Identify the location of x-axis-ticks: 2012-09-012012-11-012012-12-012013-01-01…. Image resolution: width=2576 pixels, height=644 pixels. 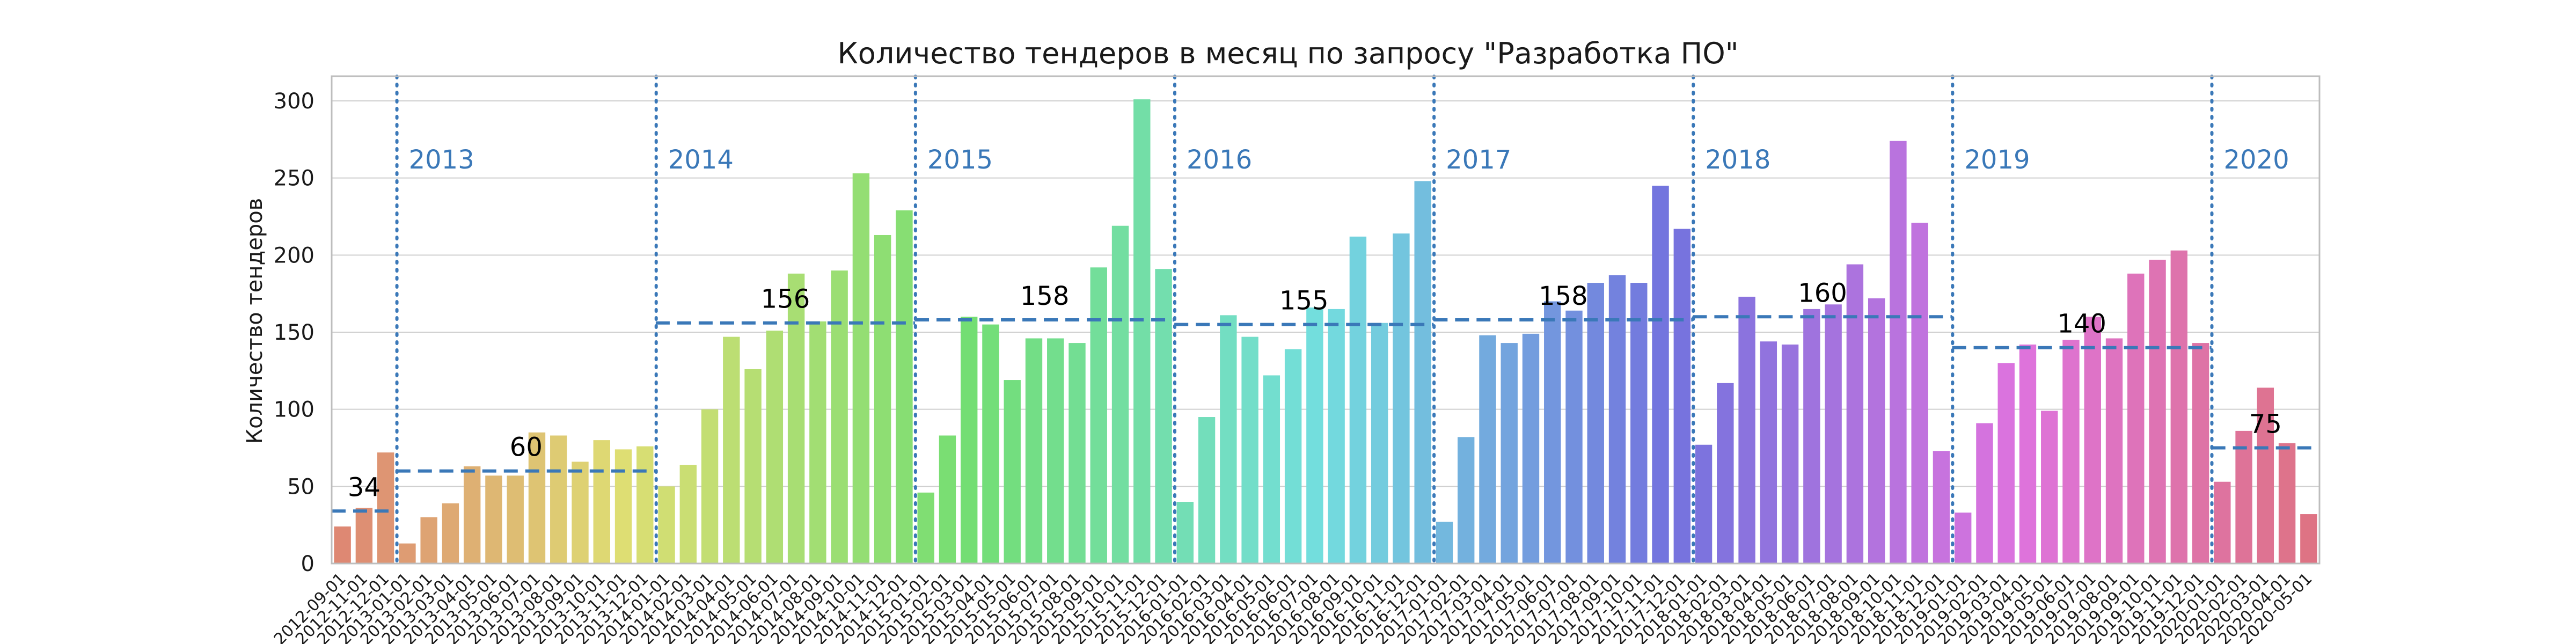
(1293, 606).